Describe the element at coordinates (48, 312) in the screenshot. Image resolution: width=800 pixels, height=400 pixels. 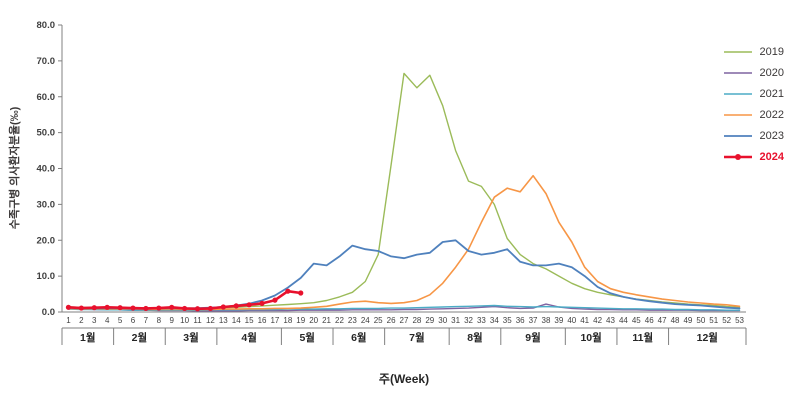
I see `y-tick-label: 0.0` at that location.